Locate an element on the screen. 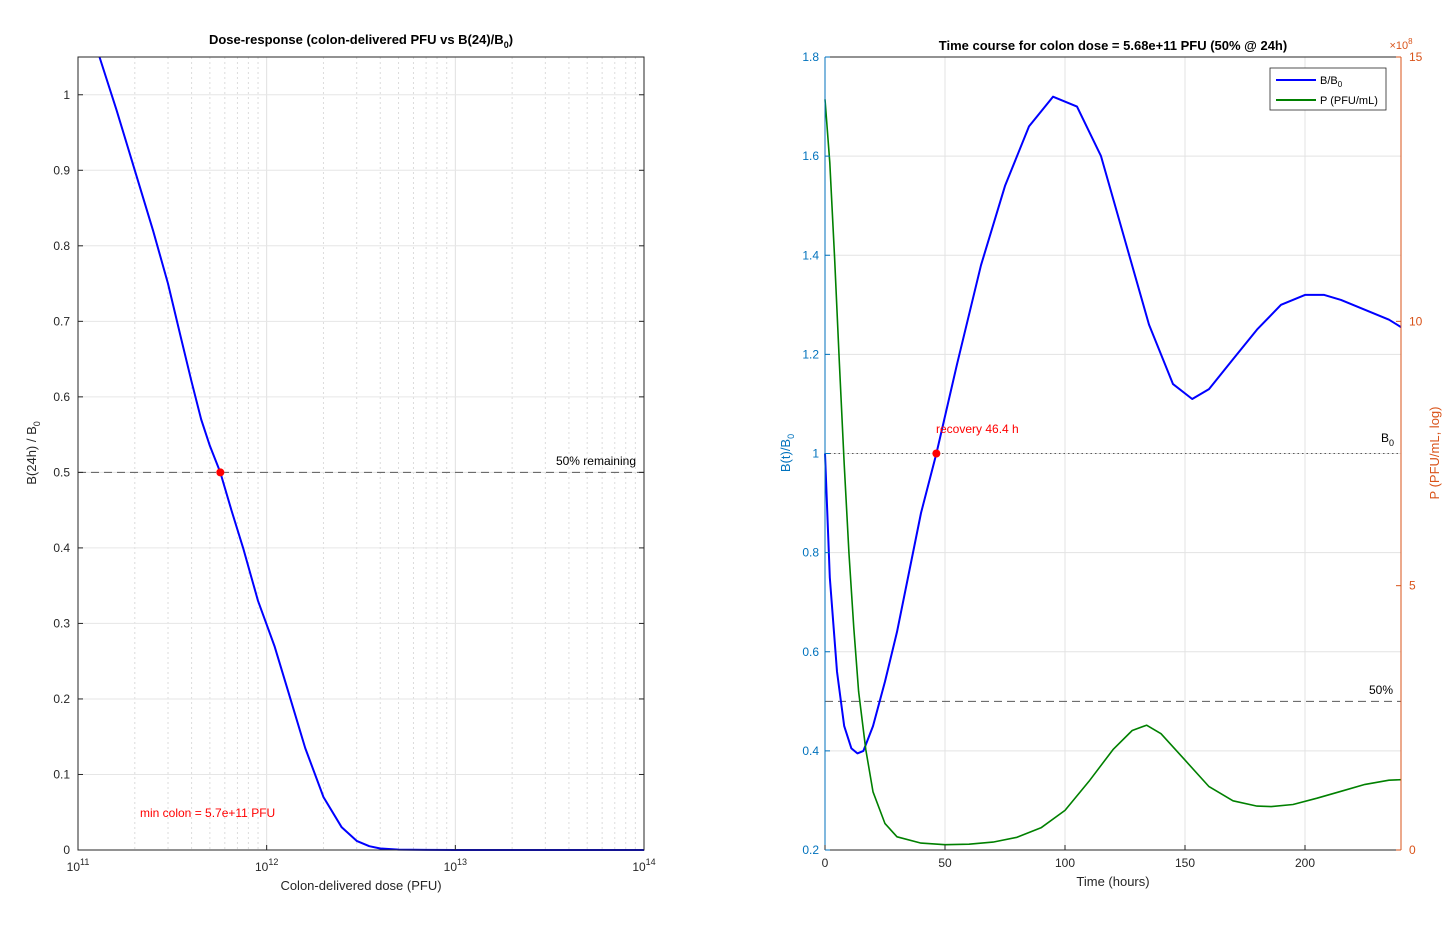 The height and width of the screenshot is (927, 1456). right-y-axis-label: P (PFU/mL, log) is located at coordinates (1434, 453).